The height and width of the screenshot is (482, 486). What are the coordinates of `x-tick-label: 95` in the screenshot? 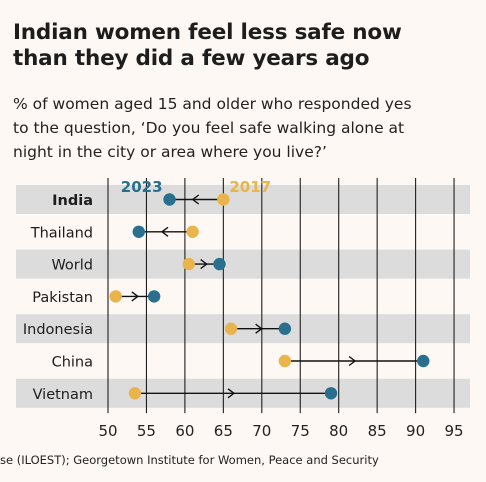 It's located at (454, 431).